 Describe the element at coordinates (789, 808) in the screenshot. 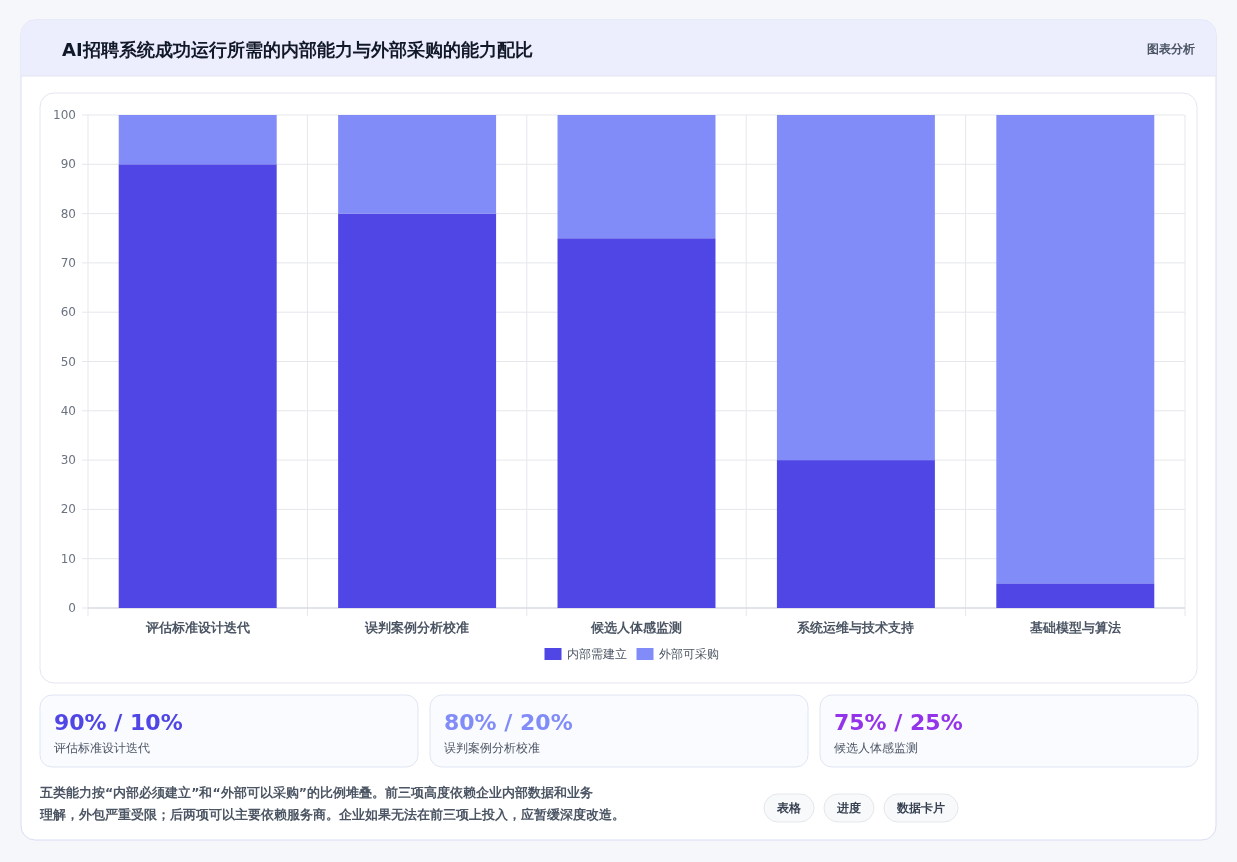

I see `text: 表格` at that location.